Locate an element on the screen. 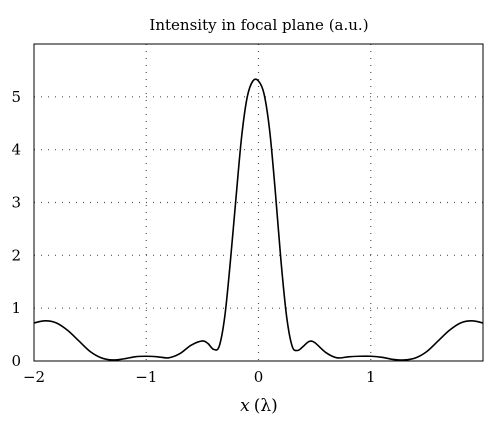 Image resolution: width=500 pixels, height=429 pixels. x-axis-label: x (λ) is located at coordinates (259, 406).